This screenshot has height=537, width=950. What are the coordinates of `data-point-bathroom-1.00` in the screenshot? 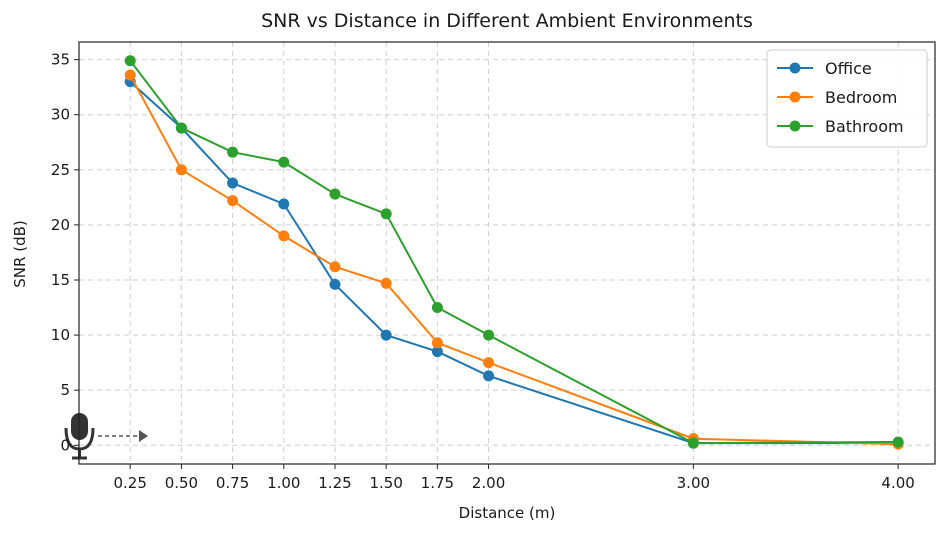 It's located at (284, 162).